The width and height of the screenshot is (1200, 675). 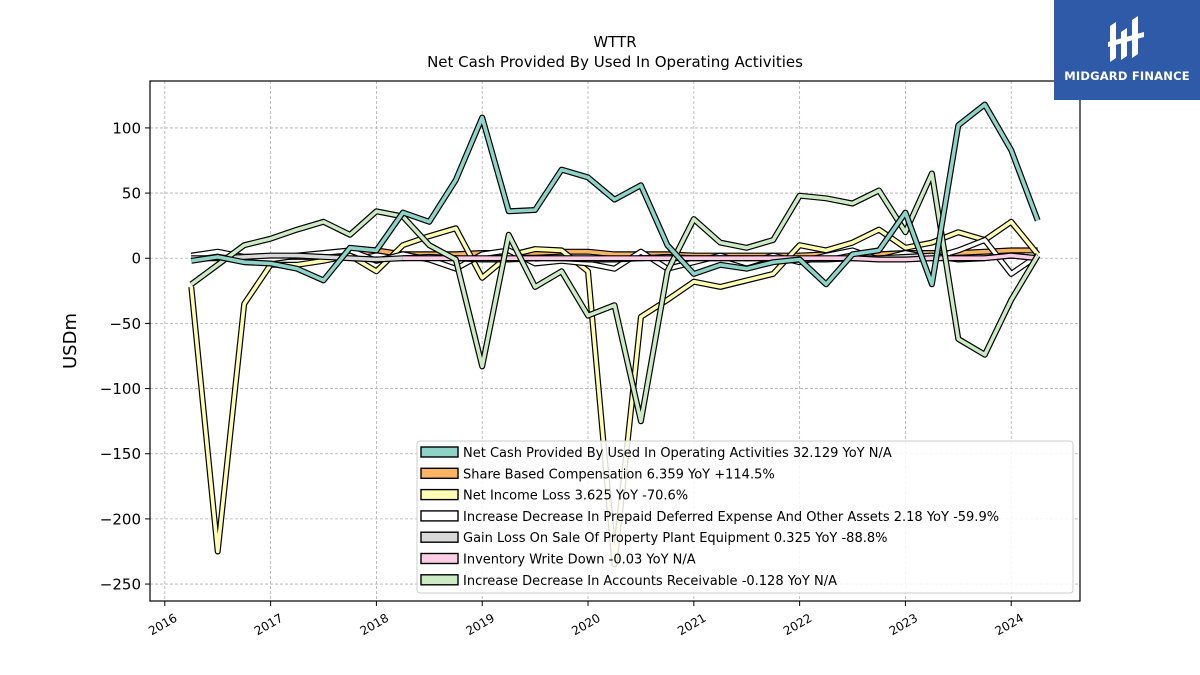 I want to click on y-tick-label: 50, so click(x=131, y=194).